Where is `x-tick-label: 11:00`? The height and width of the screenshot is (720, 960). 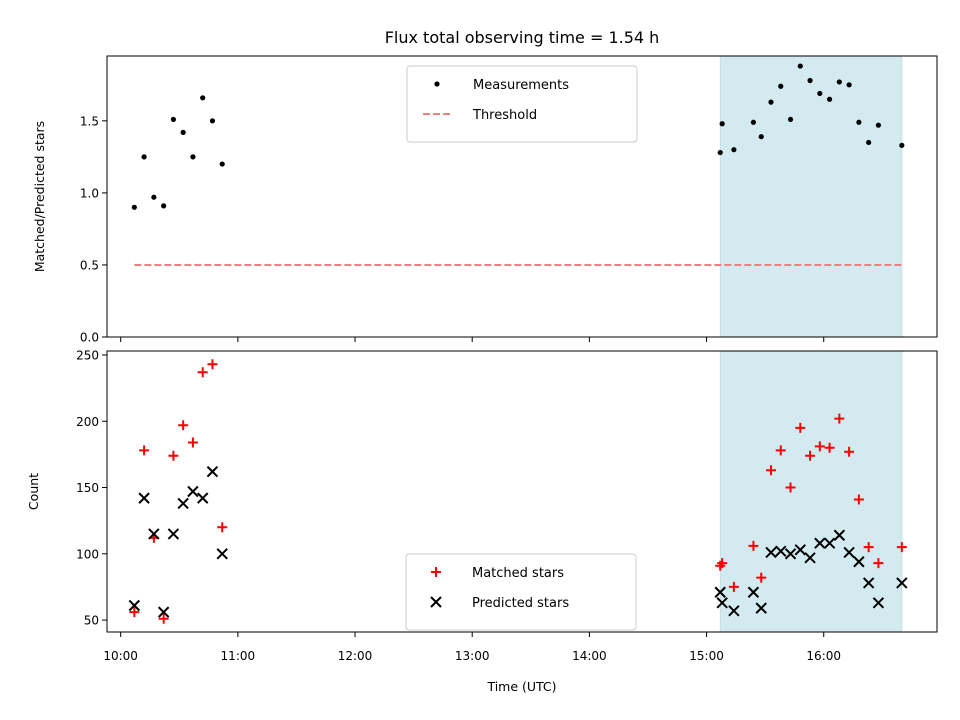
x-tick-label: 11:00 is located at coordinates (238, 656).